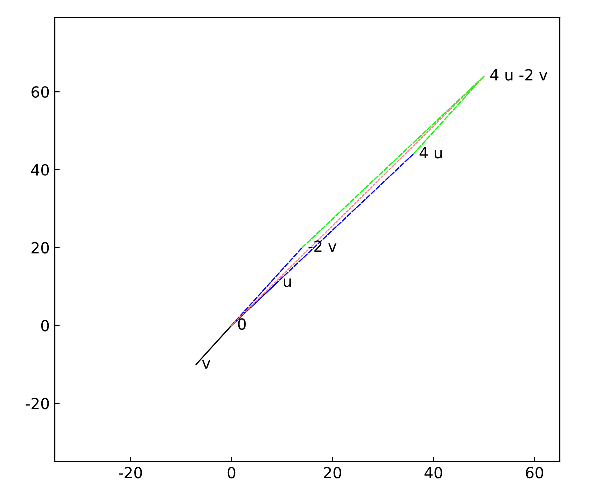 The height and width of the screenshot is (500, 600). I want to click on y-tick-label: -20, so click(38, 404).